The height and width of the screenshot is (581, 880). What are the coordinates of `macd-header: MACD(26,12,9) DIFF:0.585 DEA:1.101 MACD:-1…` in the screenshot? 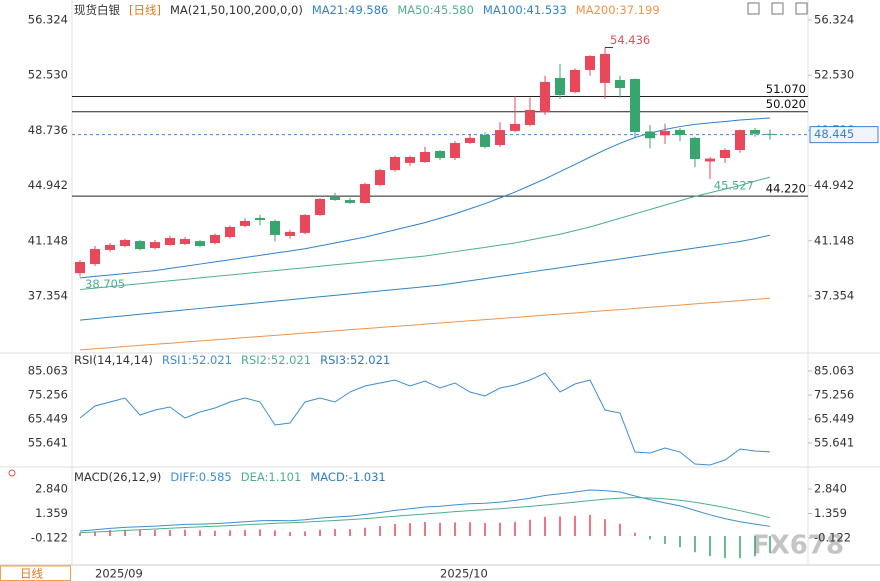 It's located at (230, 477).